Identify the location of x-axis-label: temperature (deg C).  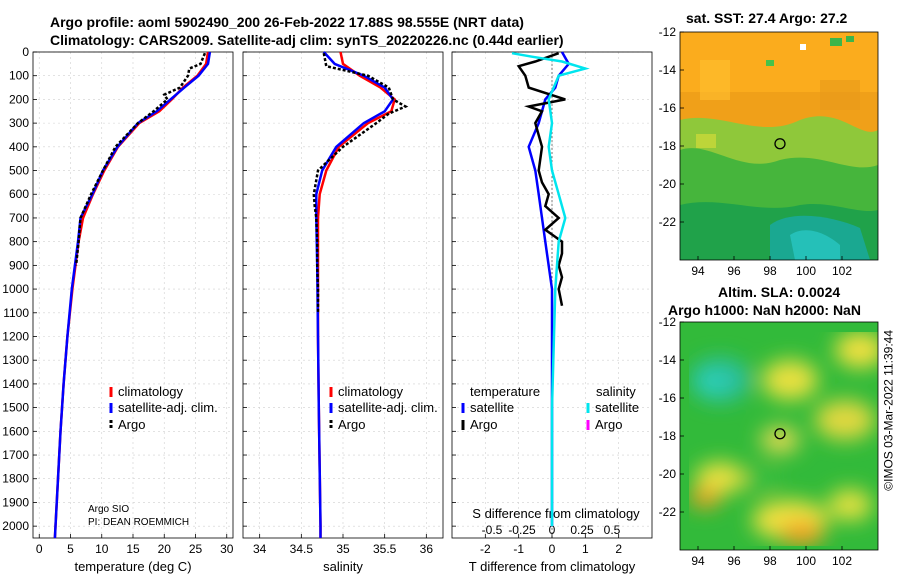
(132, 566).